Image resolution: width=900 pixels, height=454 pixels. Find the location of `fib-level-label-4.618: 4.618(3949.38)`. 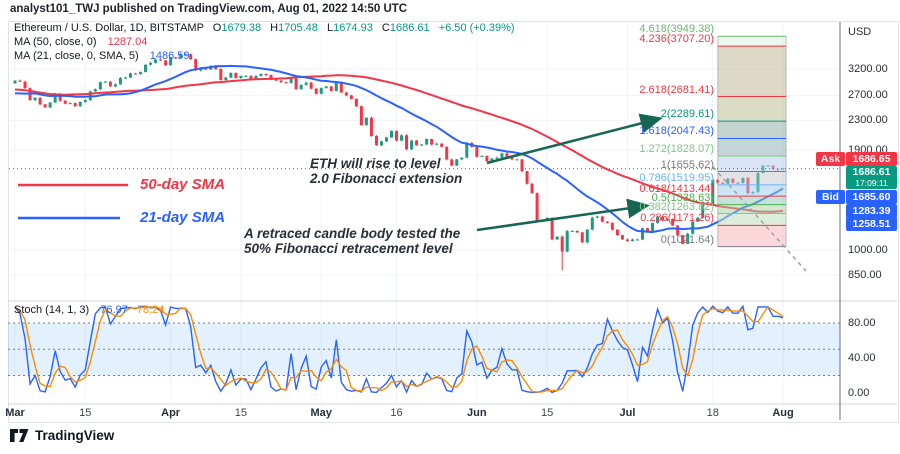

fib-level-label-4.618: 4.618(3949.38) is located at coordinates (676, 29).